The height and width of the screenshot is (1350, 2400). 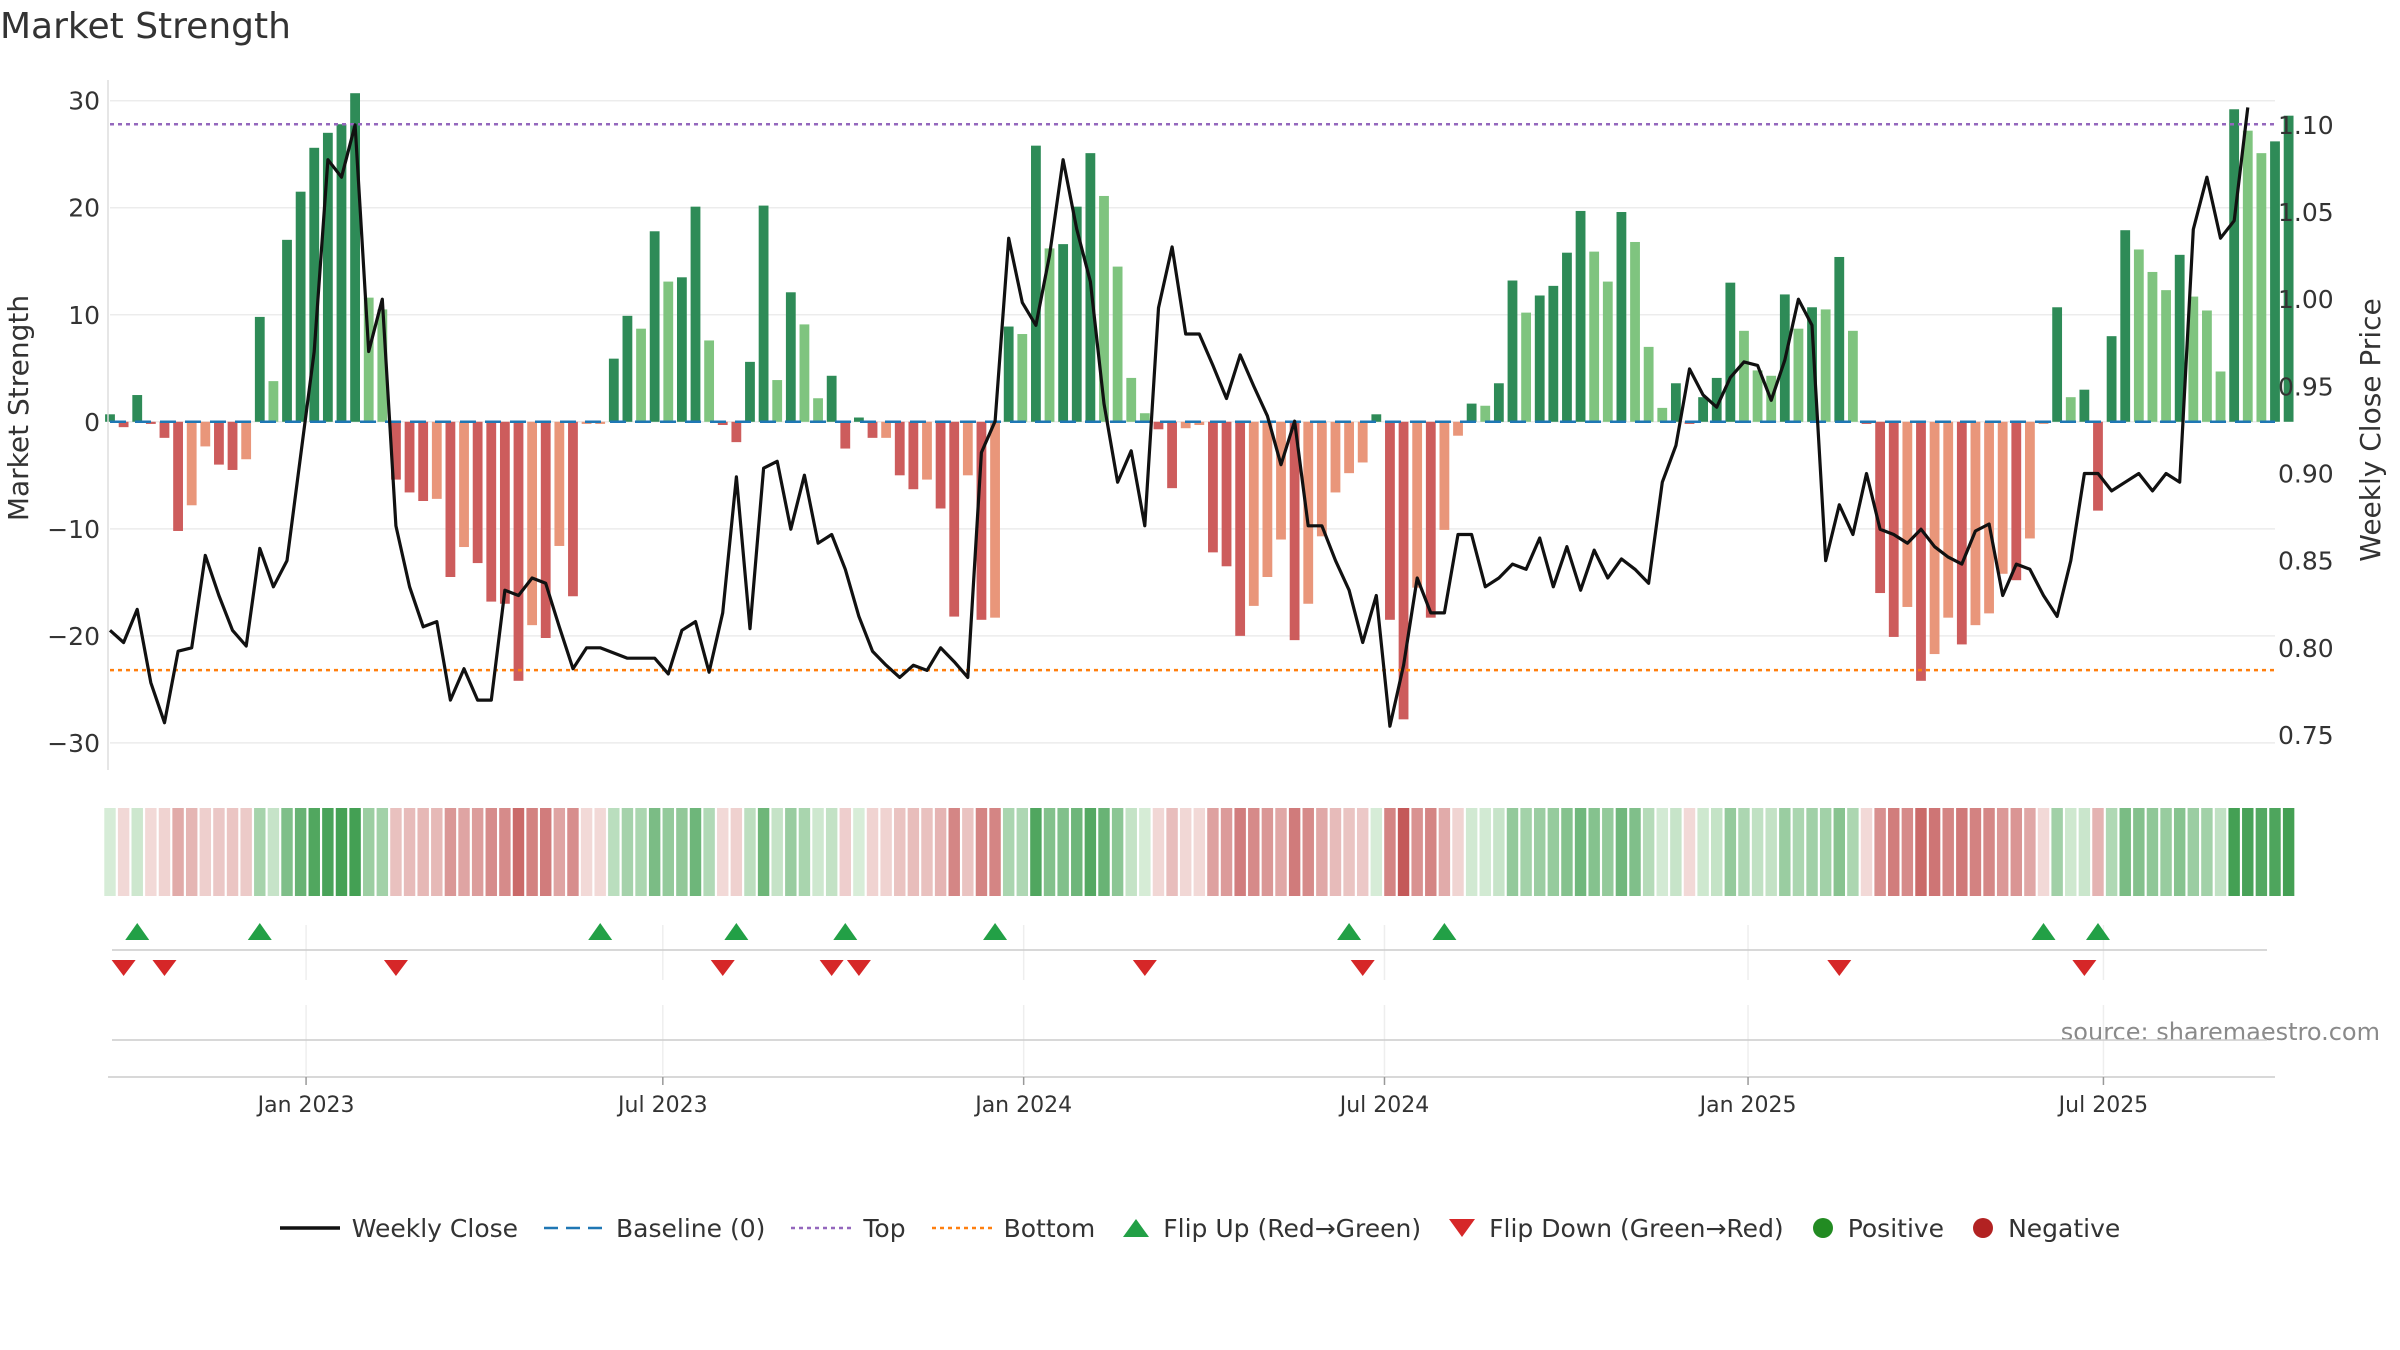 I want to click on legend-label: Positive, so click(x=1896, y=1228).